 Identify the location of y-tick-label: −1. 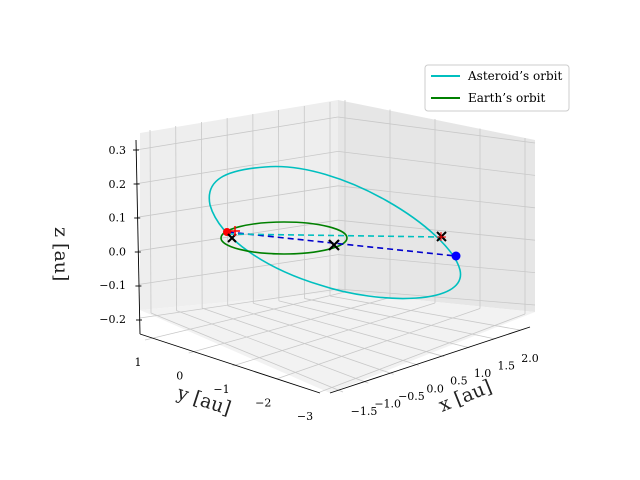
(221, 389).